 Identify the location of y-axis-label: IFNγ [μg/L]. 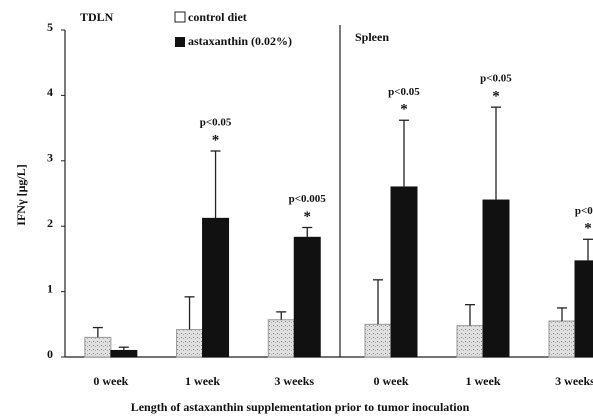
(21, 194).